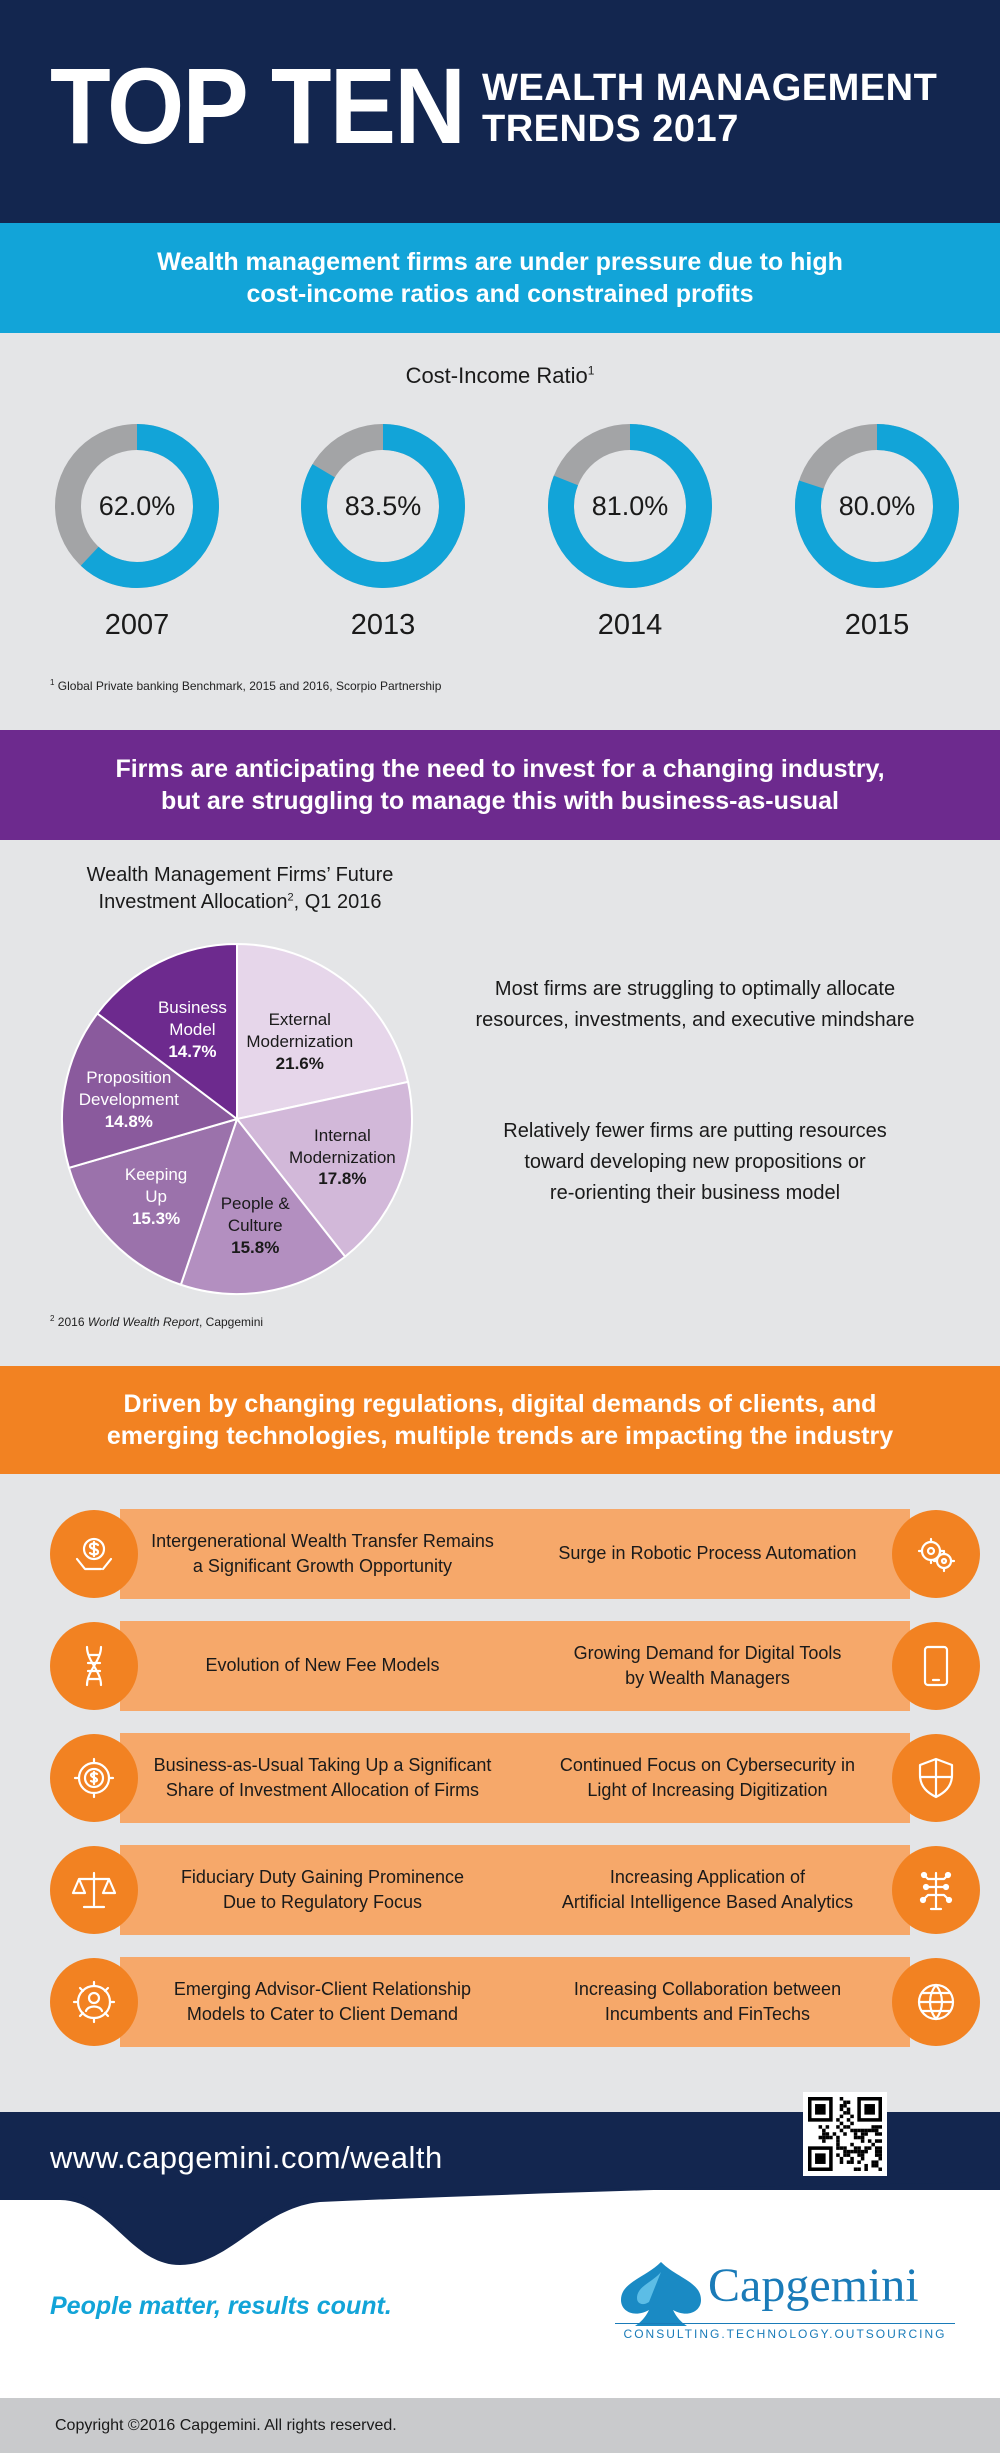 The image size is (1000, 2453). What do you see at coordinates (143, 1322) in the screenshot?
I see `footnote-report-title: World Wealth Report` at bounding box center [143, 1322].